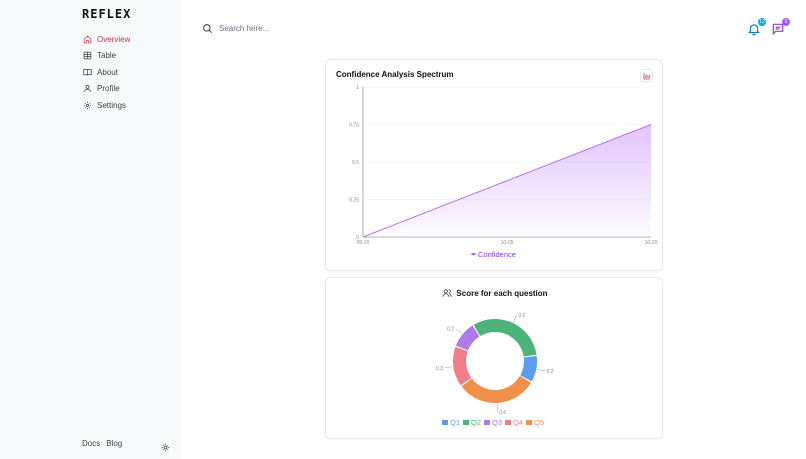  What do you see at coordinates (473, 254) in the screenshot?
I see `legend-marker` at bounding box center [473, 254].